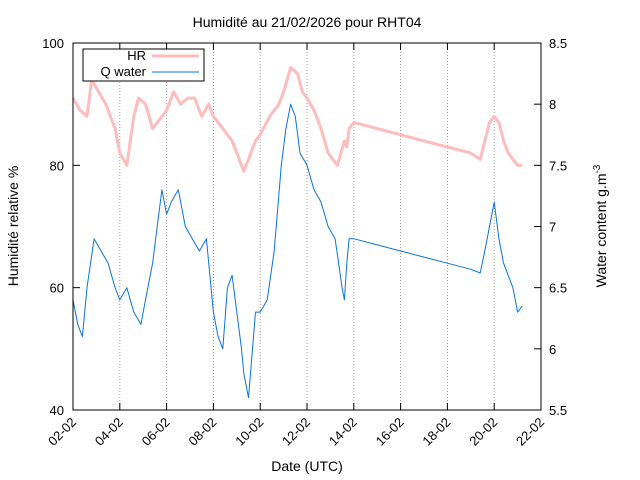 This screenshot has height=480, width=640. I want to click on y-axis-right-label: Water content g.m-3, so click(600, 225).